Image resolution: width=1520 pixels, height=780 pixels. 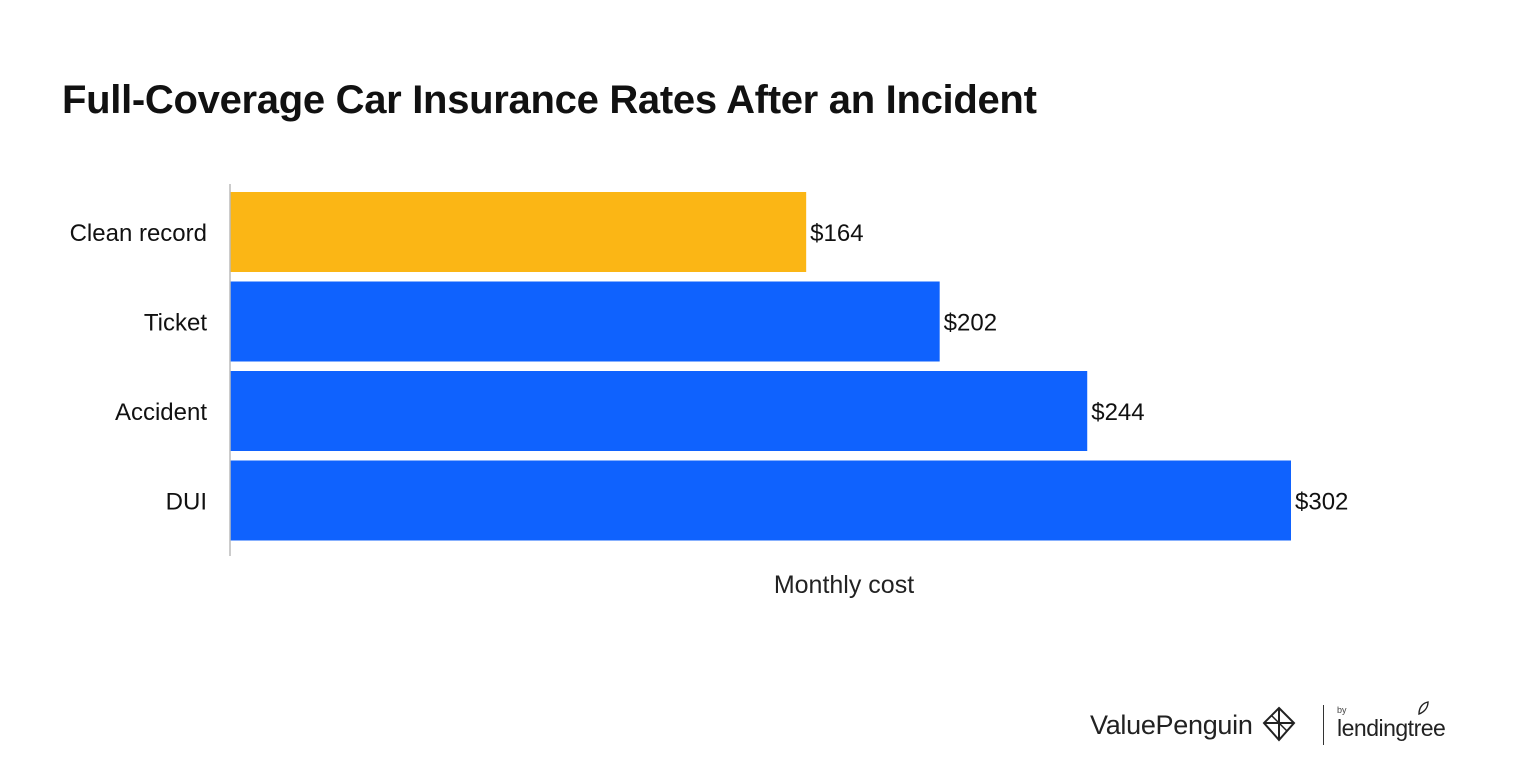 What do you see at coordinates (1117, 412) in the screenshot?
I see `data-label-accident: $244` at bounding box center [1117, 412].